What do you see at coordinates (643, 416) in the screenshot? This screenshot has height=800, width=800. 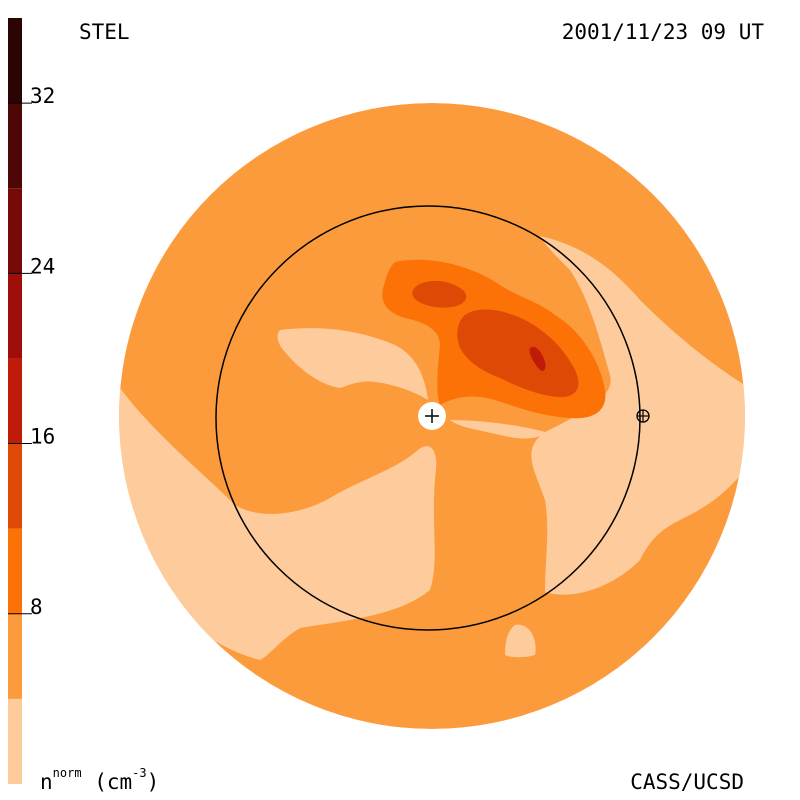 I see `earth-marker` at bounding box center [643, 416].